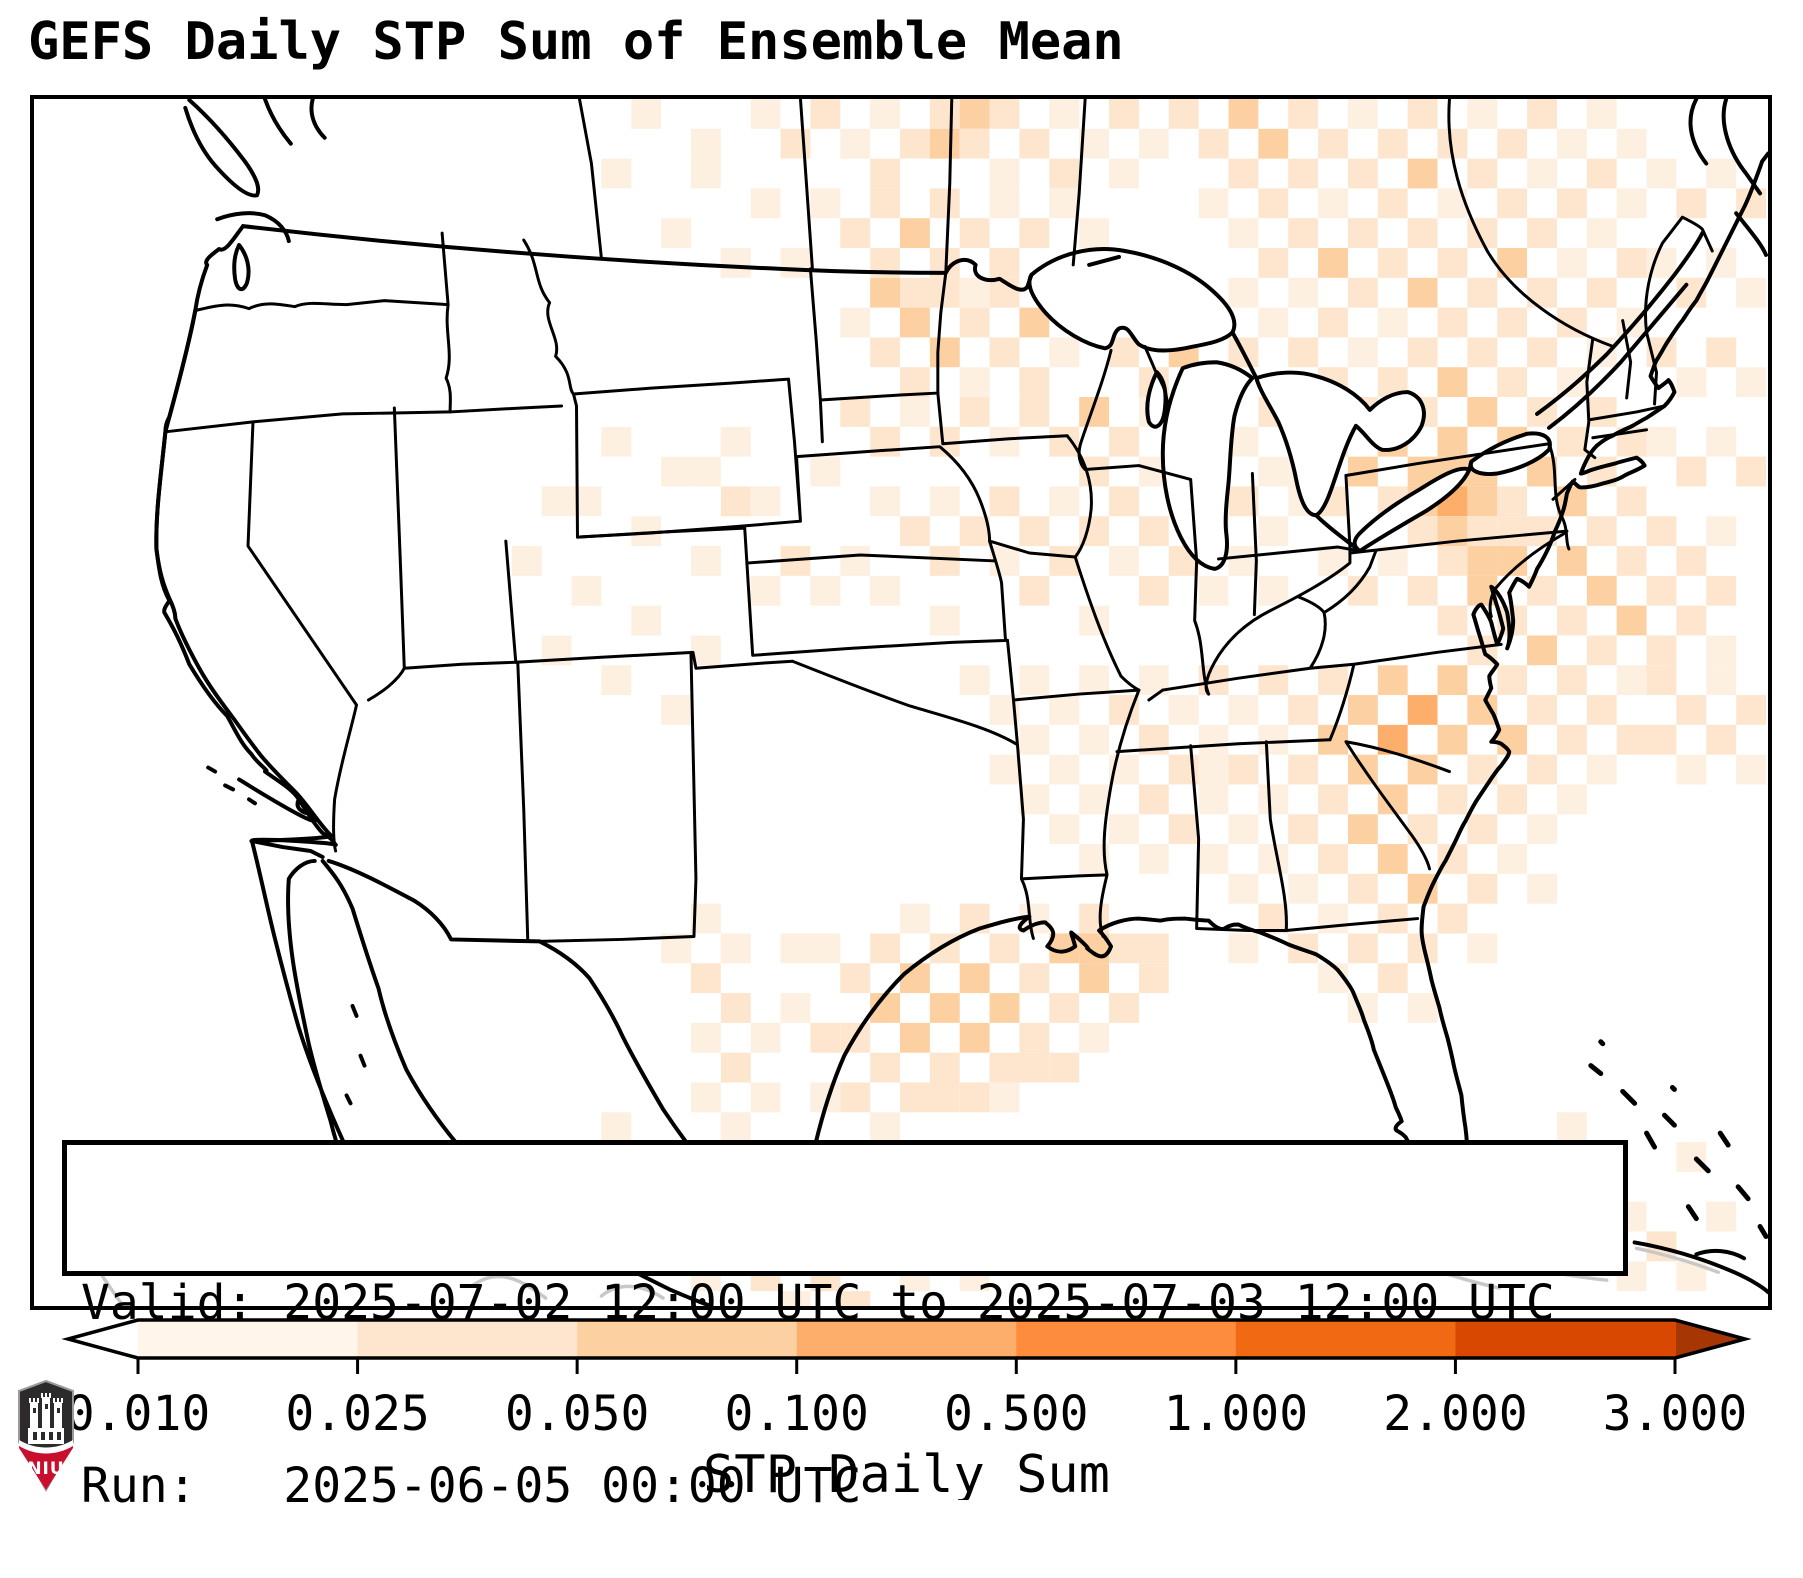  What do you see at coordinates (47, 1422) in the screenshot?
I see `castle-windows` at bounding box center [47, 1422].